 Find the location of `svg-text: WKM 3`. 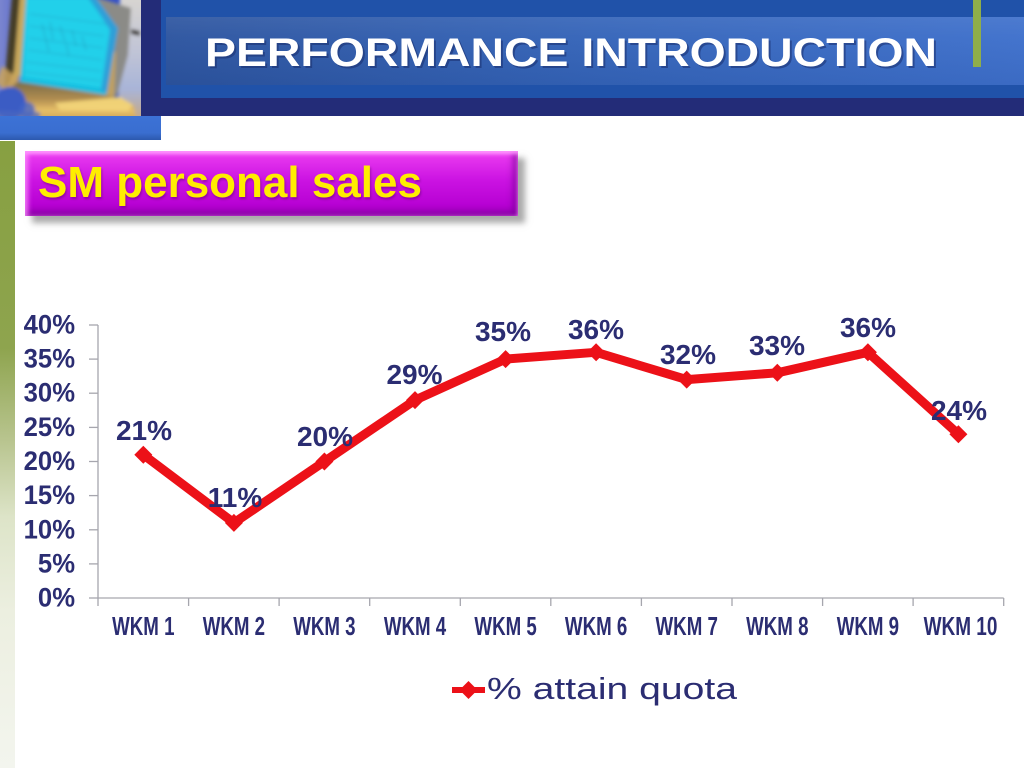

svg-text: WKM 3 is located at coordinates (324, 626).